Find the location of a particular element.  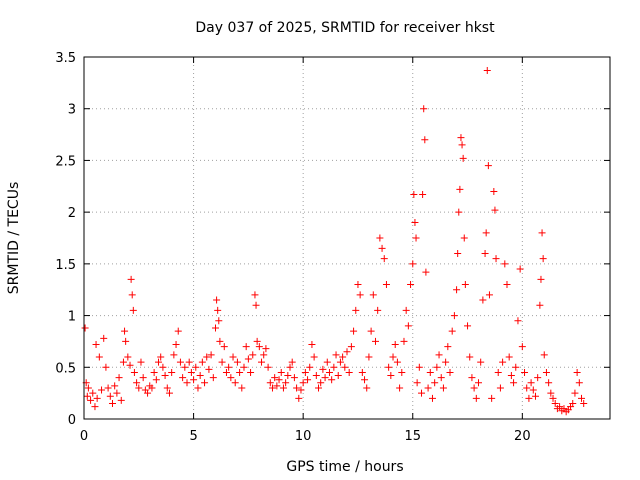

y-tick-label: 3 is located at coordinates (72, 110).